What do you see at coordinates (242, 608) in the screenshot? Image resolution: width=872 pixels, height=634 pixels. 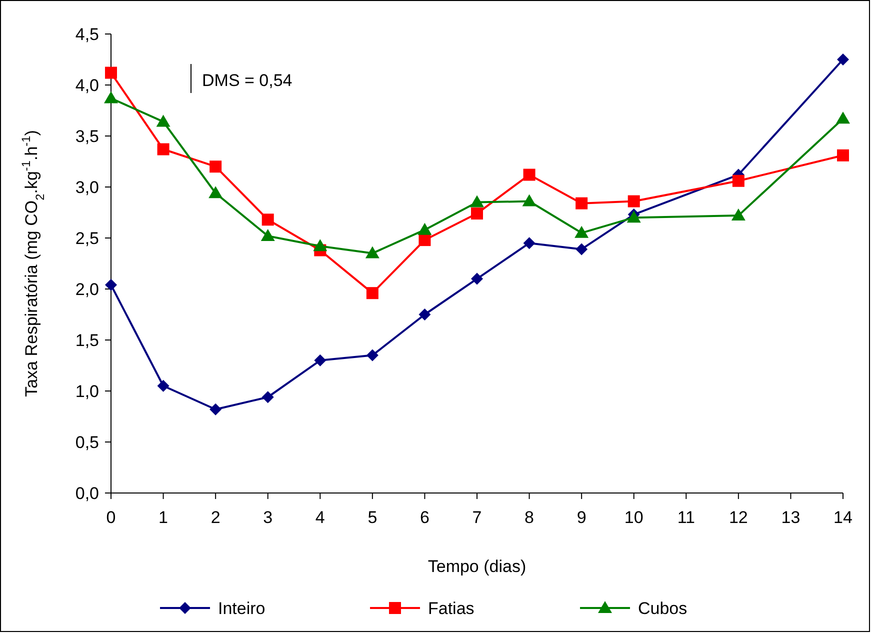 I see `legend-label: Inteiro` at bounding box center [242, 608].